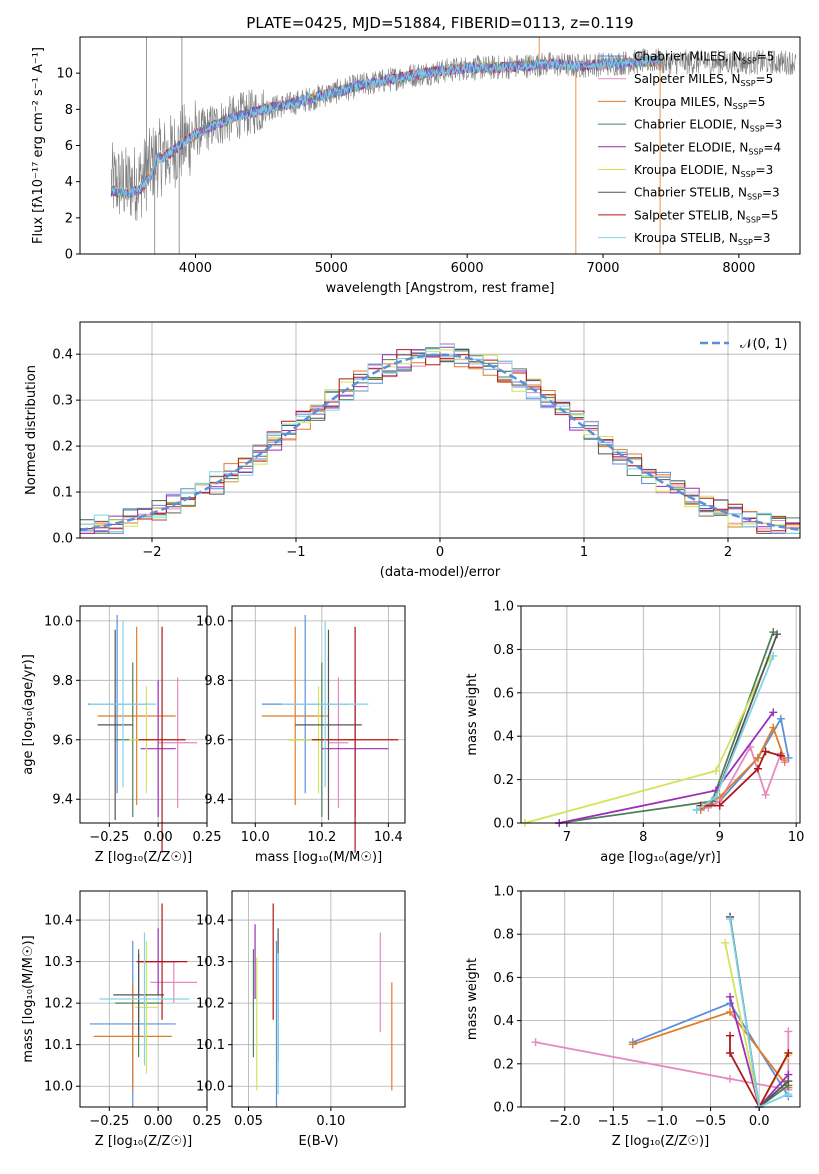 This screenshot has height=1174, width=819. Describe the element at coordinates (772, 147) in the screenshot. I see `legend-suffix-salpeter_elodie: =4` at that location.